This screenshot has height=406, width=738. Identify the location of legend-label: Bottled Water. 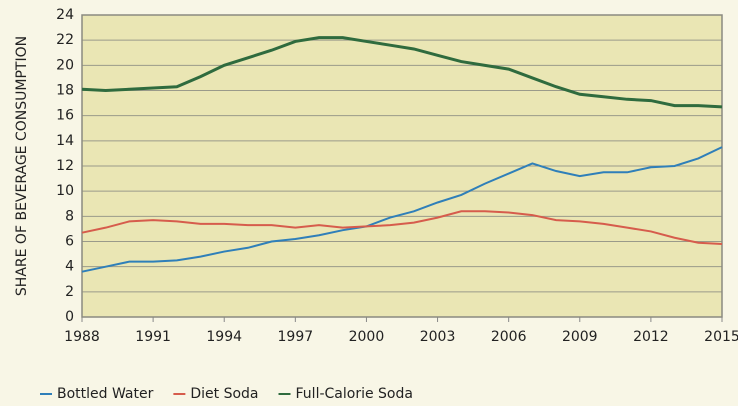
(105, 394).